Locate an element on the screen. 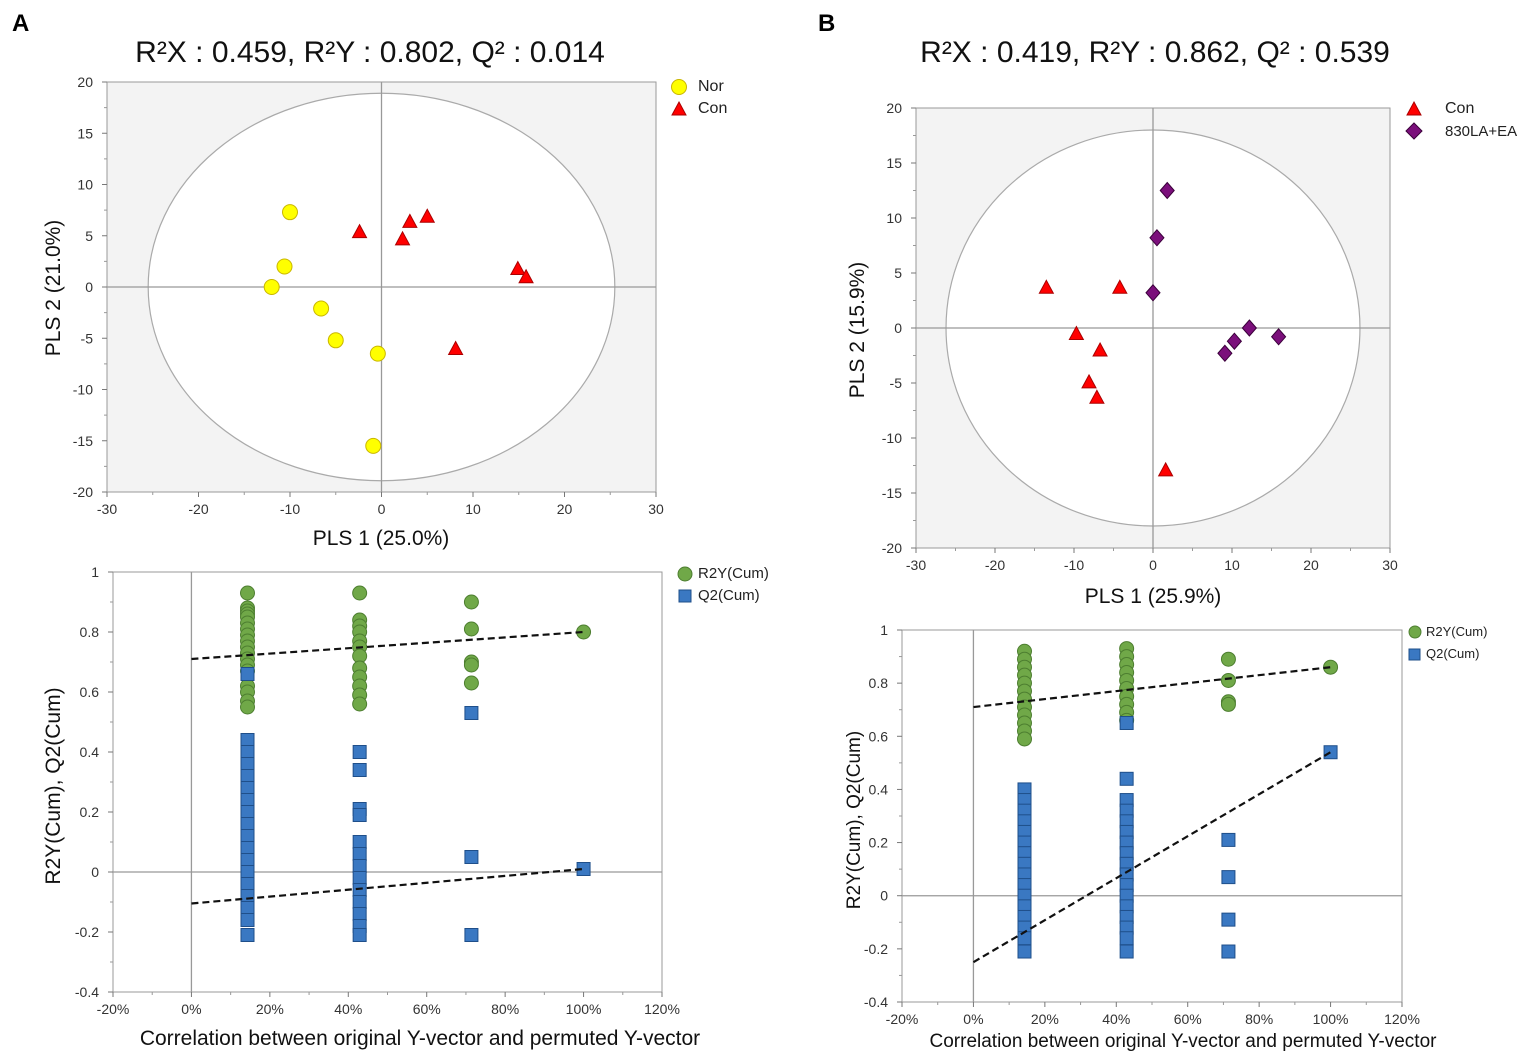 This screenshot has height=1064, width=1535. legend-label: Nor is located at coordinates (711, 86).